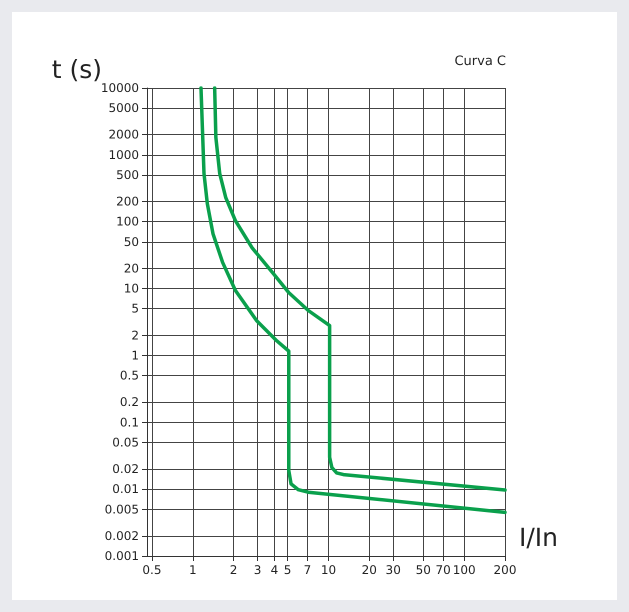 Image resolution: width=629 pixels, height=612 pixels. Describe the element at coordinates (328, 570) in the screenshot. I see `x-tick-label: 10` at that location.